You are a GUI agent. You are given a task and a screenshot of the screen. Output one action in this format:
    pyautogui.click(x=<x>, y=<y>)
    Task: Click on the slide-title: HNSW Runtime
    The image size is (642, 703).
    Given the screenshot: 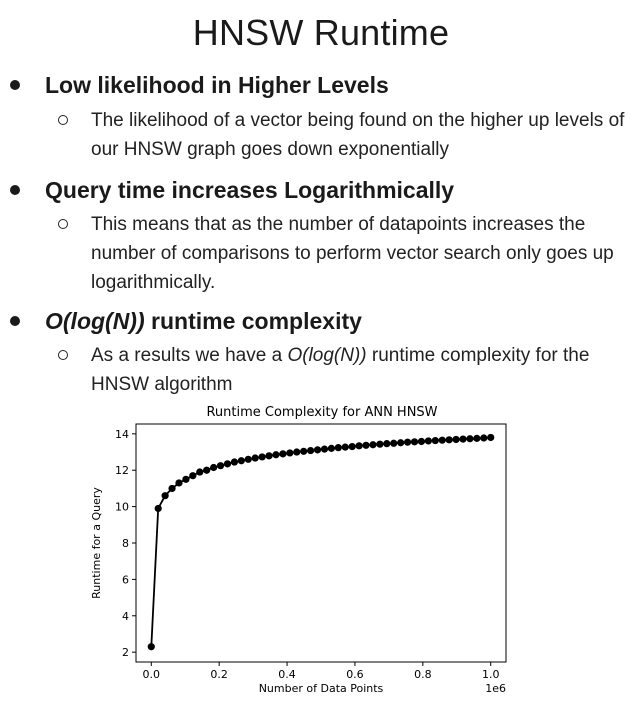 What is the action you would take?
    pyautogui.click(x=321, y=32)
    